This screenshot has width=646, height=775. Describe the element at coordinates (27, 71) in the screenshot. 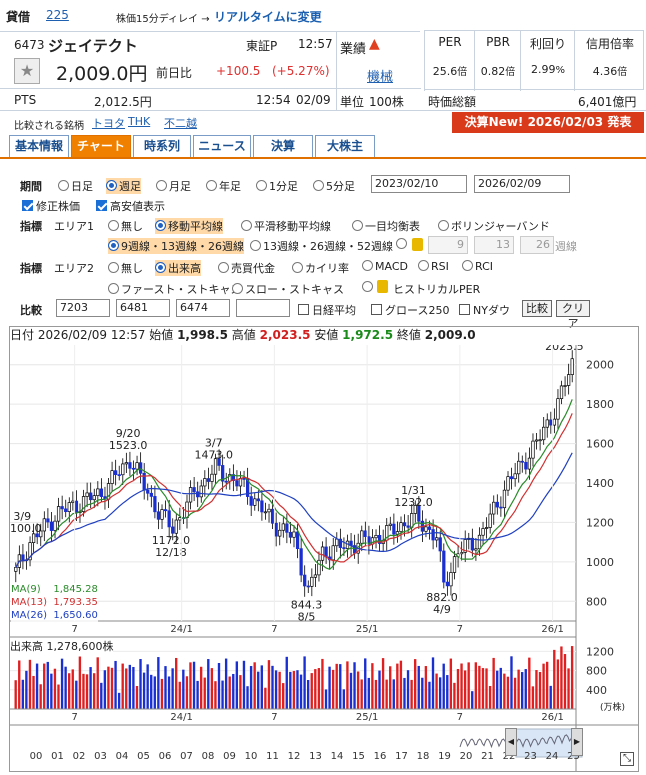

I see `favorite-star-icon: ★` at that location.